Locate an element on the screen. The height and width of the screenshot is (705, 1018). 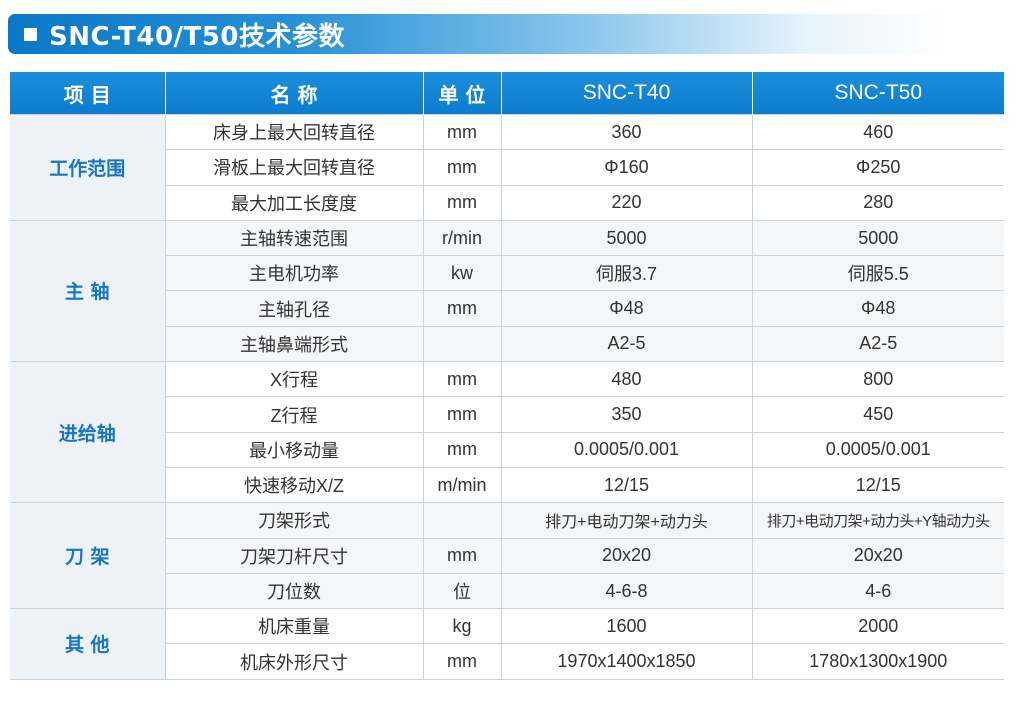
table-row: 其 他 机床重量 kg 1600 2000 is located at coordinates (507, 644).